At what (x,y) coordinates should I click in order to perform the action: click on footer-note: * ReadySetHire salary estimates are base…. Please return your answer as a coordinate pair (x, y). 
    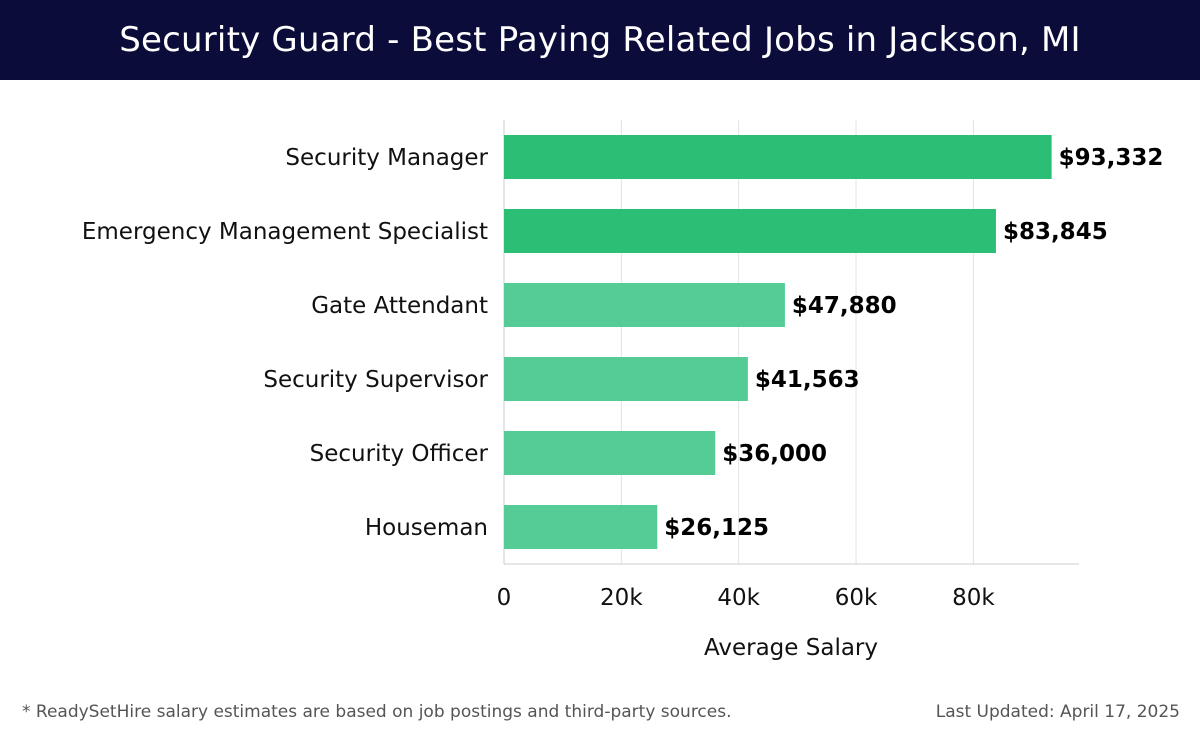
    Looking at the image, I should click on (377, 712).